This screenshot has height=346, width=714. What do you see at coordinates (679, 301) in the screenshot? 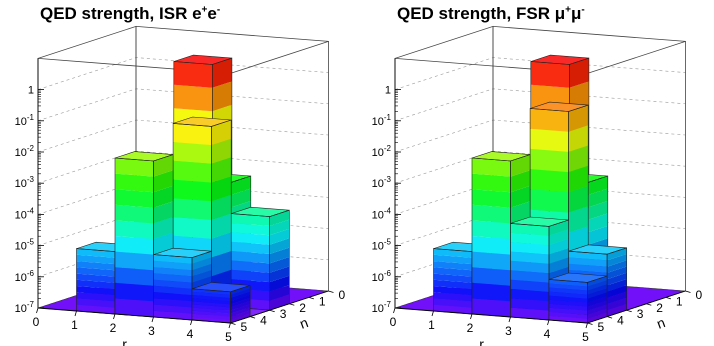
I see `y-tick-label: 1` at bounding box center [679, 301].